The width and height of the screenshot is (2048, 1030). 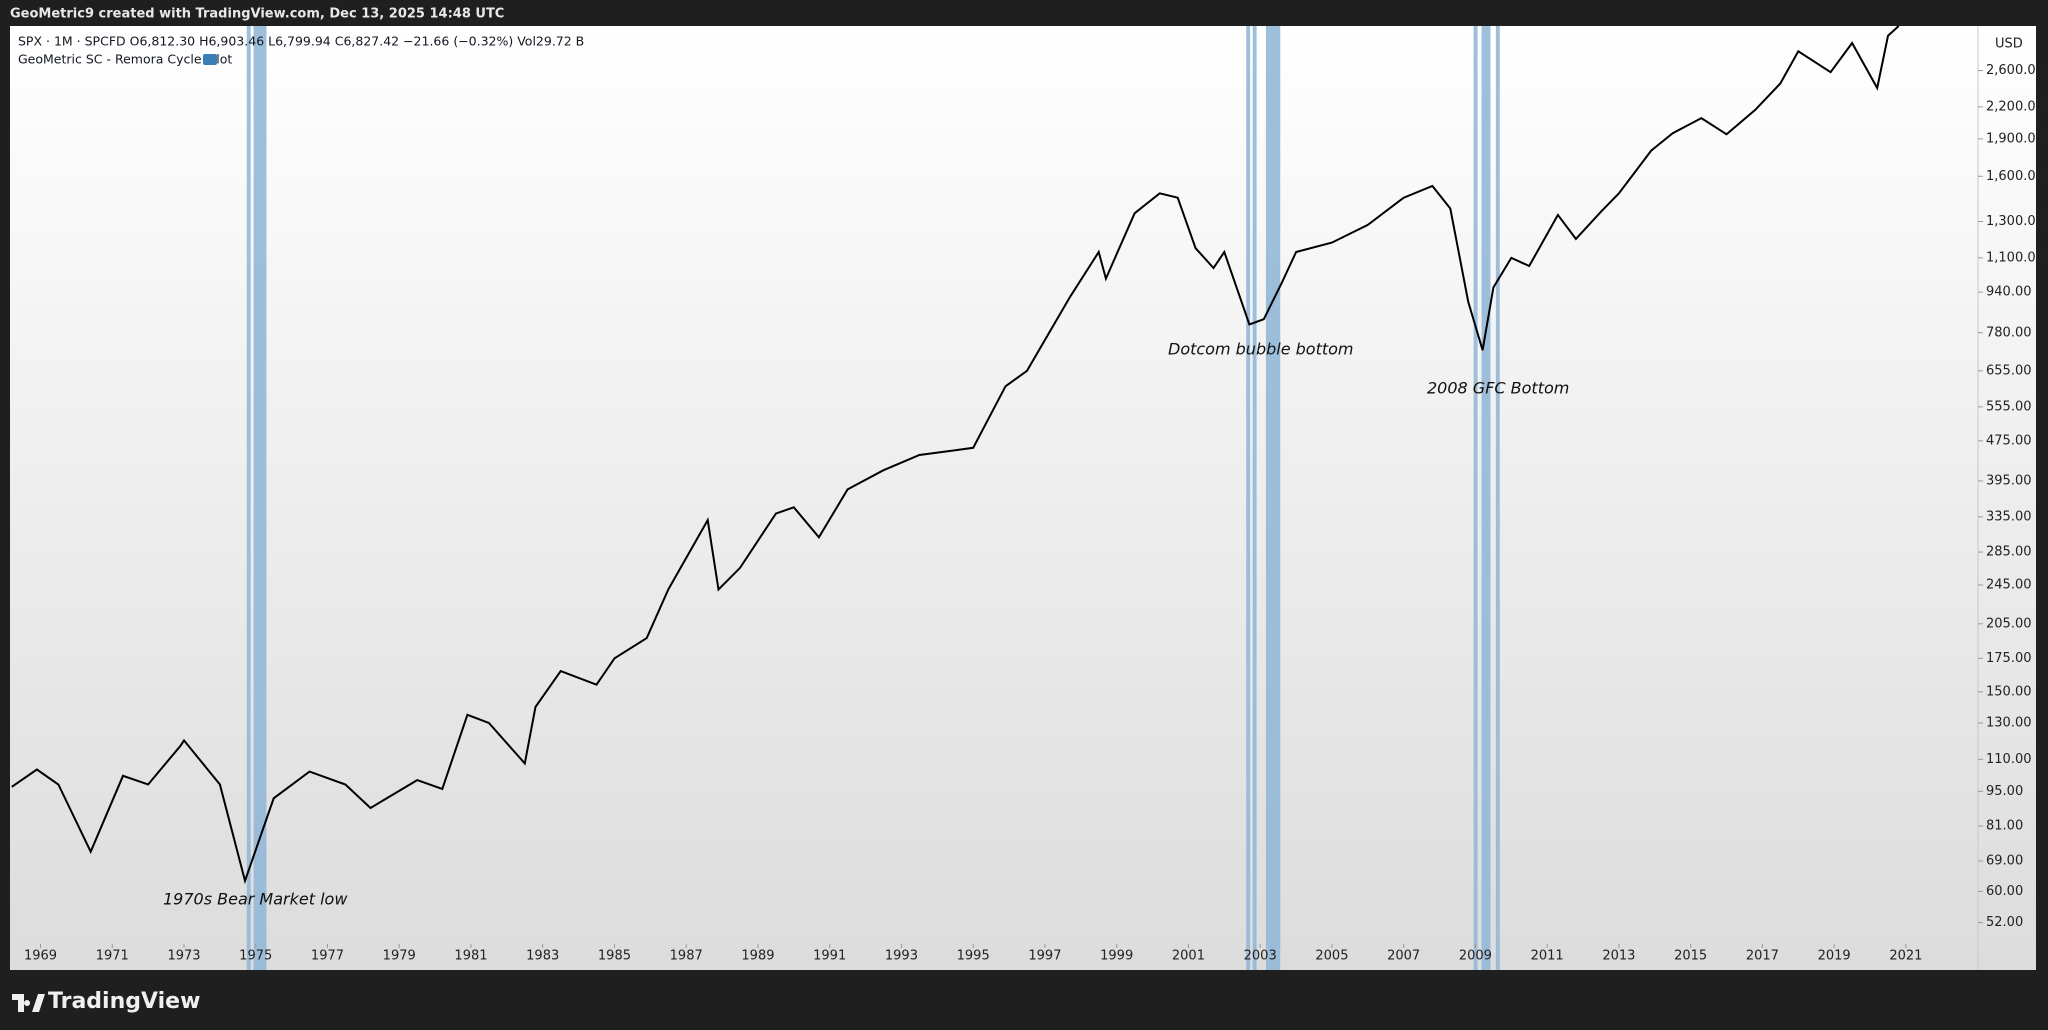 What do you see at coordinates (2004, 826) in the screenshot?
I see `y-tick-label: 81.00` at bounding box center [2004, 826].